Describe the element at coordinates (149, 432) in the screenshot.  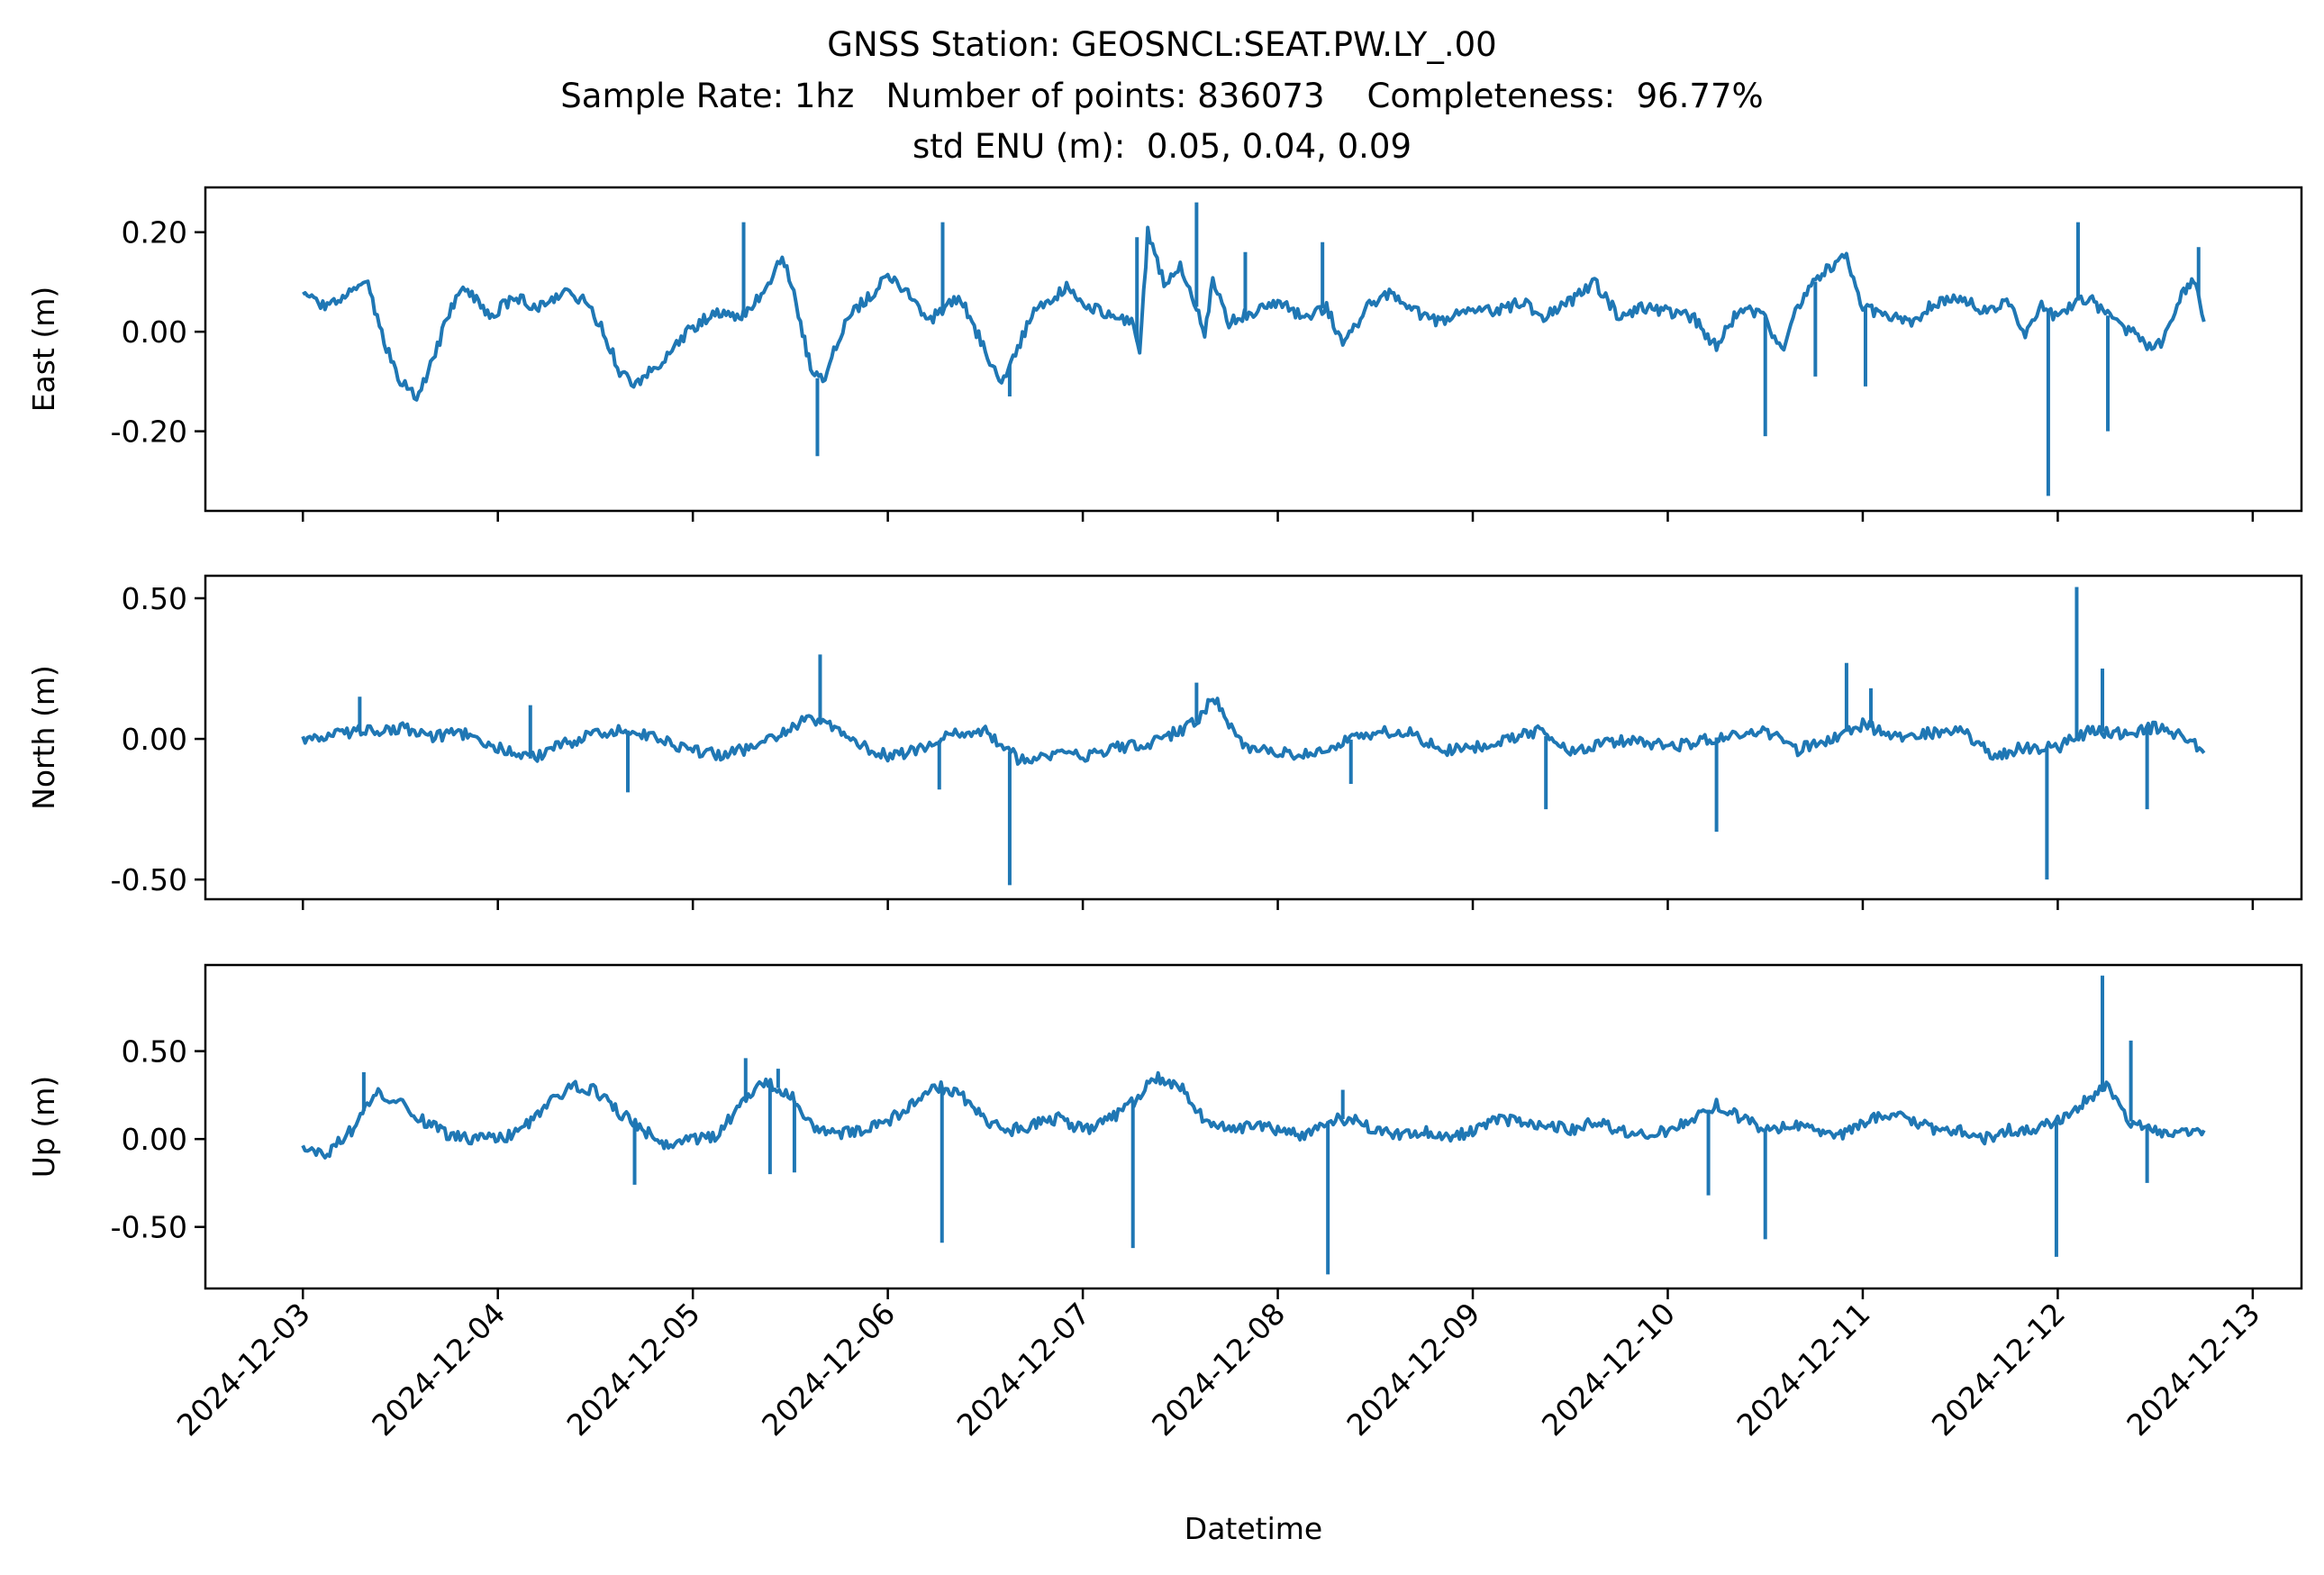
I see `y-tick-label-0-2: -0.20` at that location.